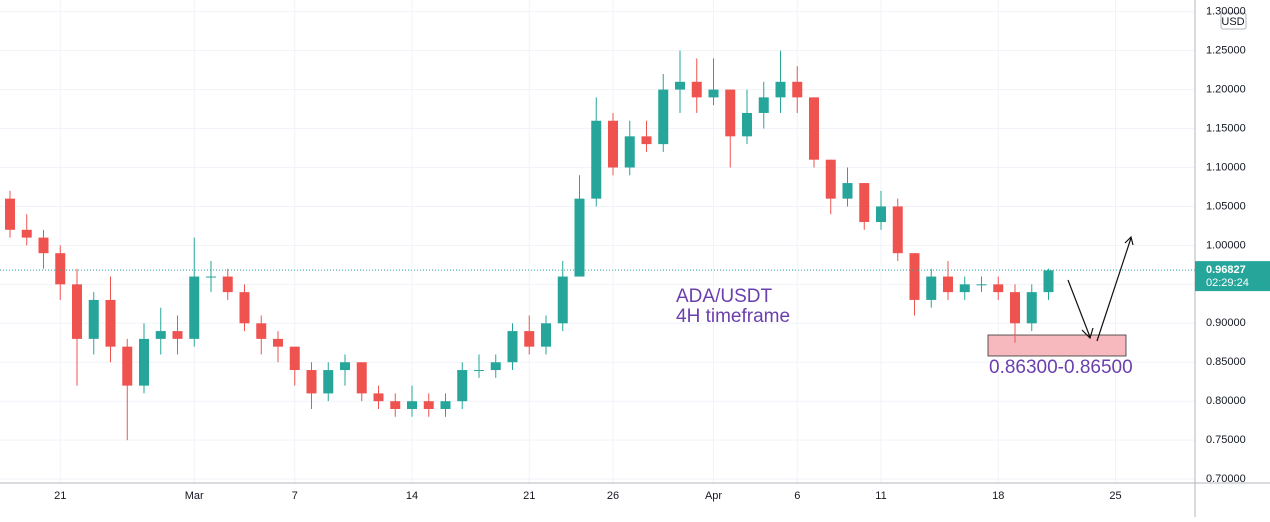 The height and width of the screenshot is (522, 1270). What do you see at coordinates (1226, 128) in the screenshot?
I see `y-tick-label: 1.15000` at bounding box center [1226, 128].